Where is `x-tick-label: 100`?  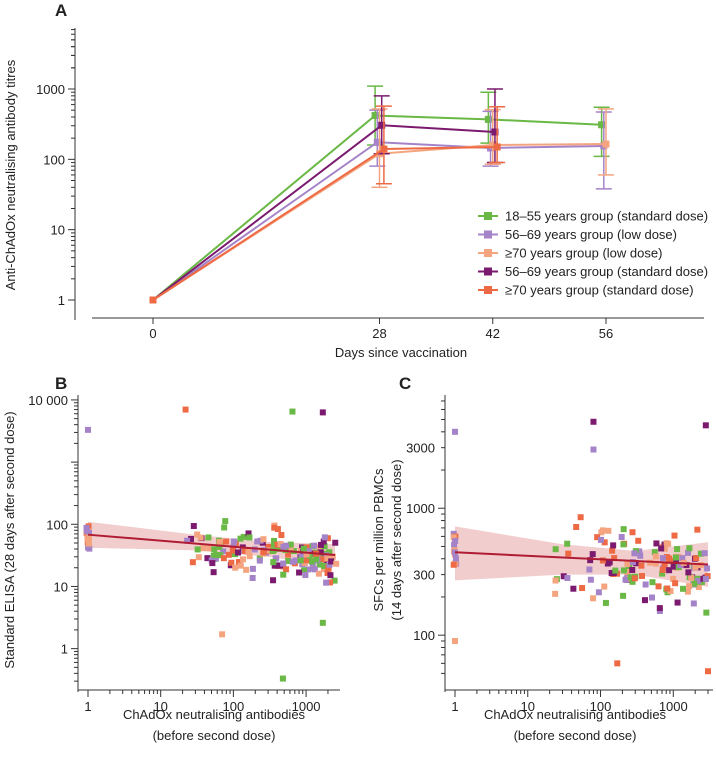
x-tick-label: 100 is located at coordinates (601, 706).